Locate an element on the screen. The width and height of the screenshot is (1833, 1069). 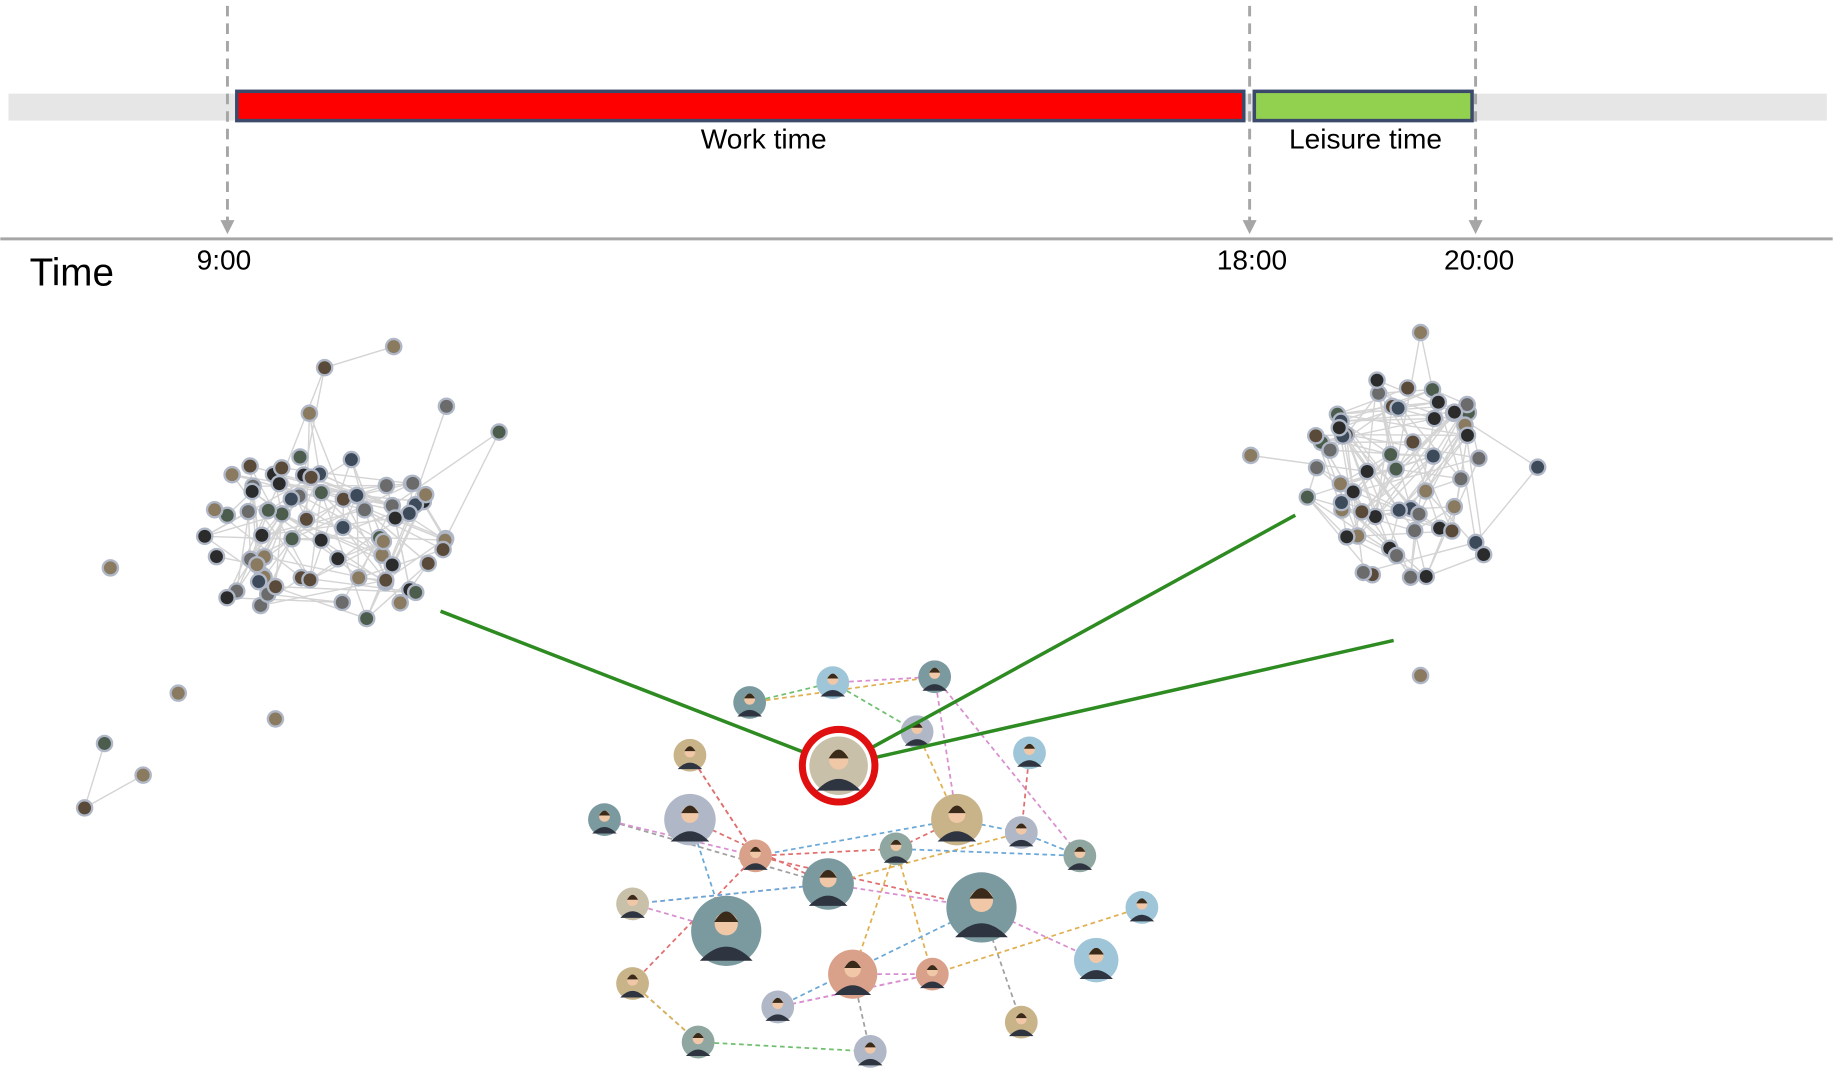
cluster is located at coordinates (1394, 504).